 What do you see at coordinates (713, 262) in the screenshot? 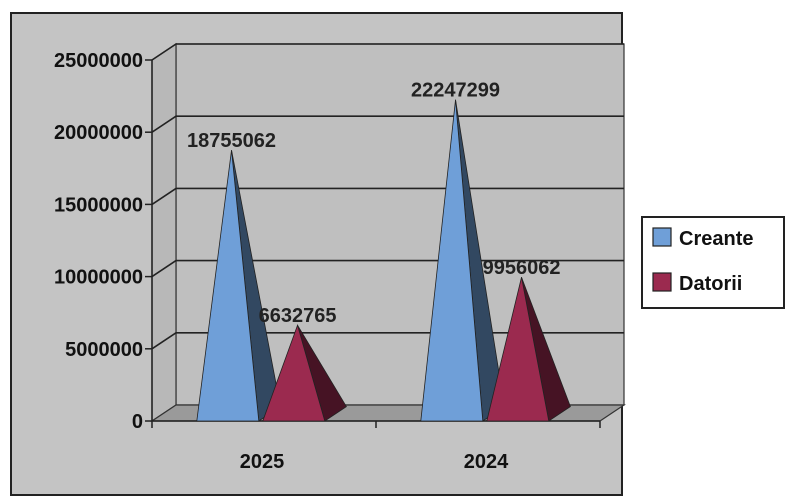
I see `legend: Creante Datorii` at bounding box center [713, 262].